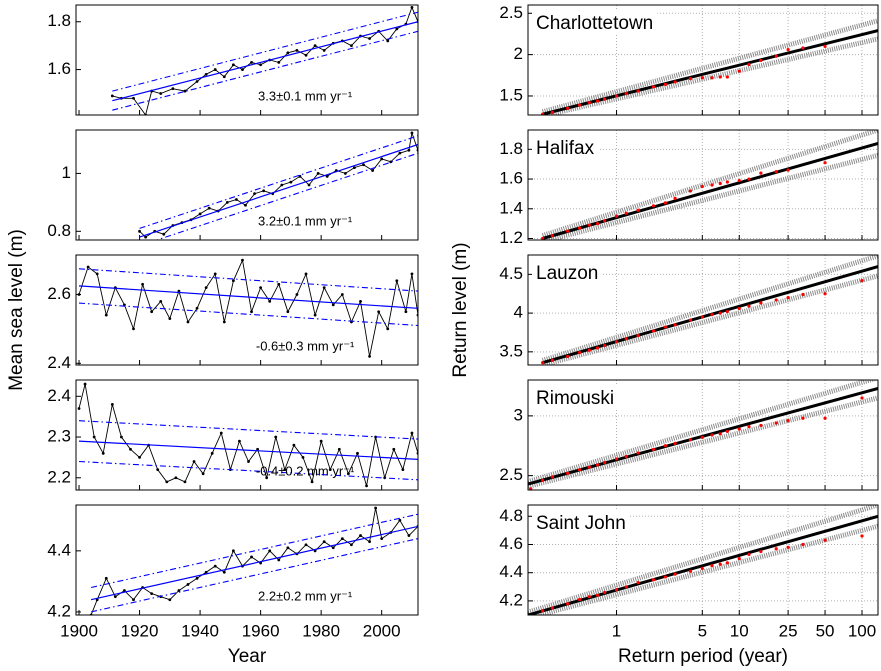 The image size is (881, 671). Describe the element at coordinates (16, 310) in the screenshot. I see `y-axis-label: Mean sea level (m)` at that location.